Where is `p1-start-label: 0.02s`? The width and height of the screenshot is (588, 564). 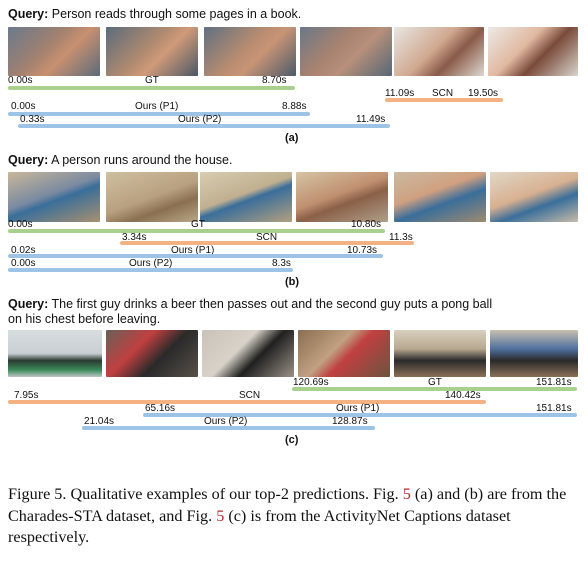
p1-start-label: 0.02s is located at coordinates (23, 250).